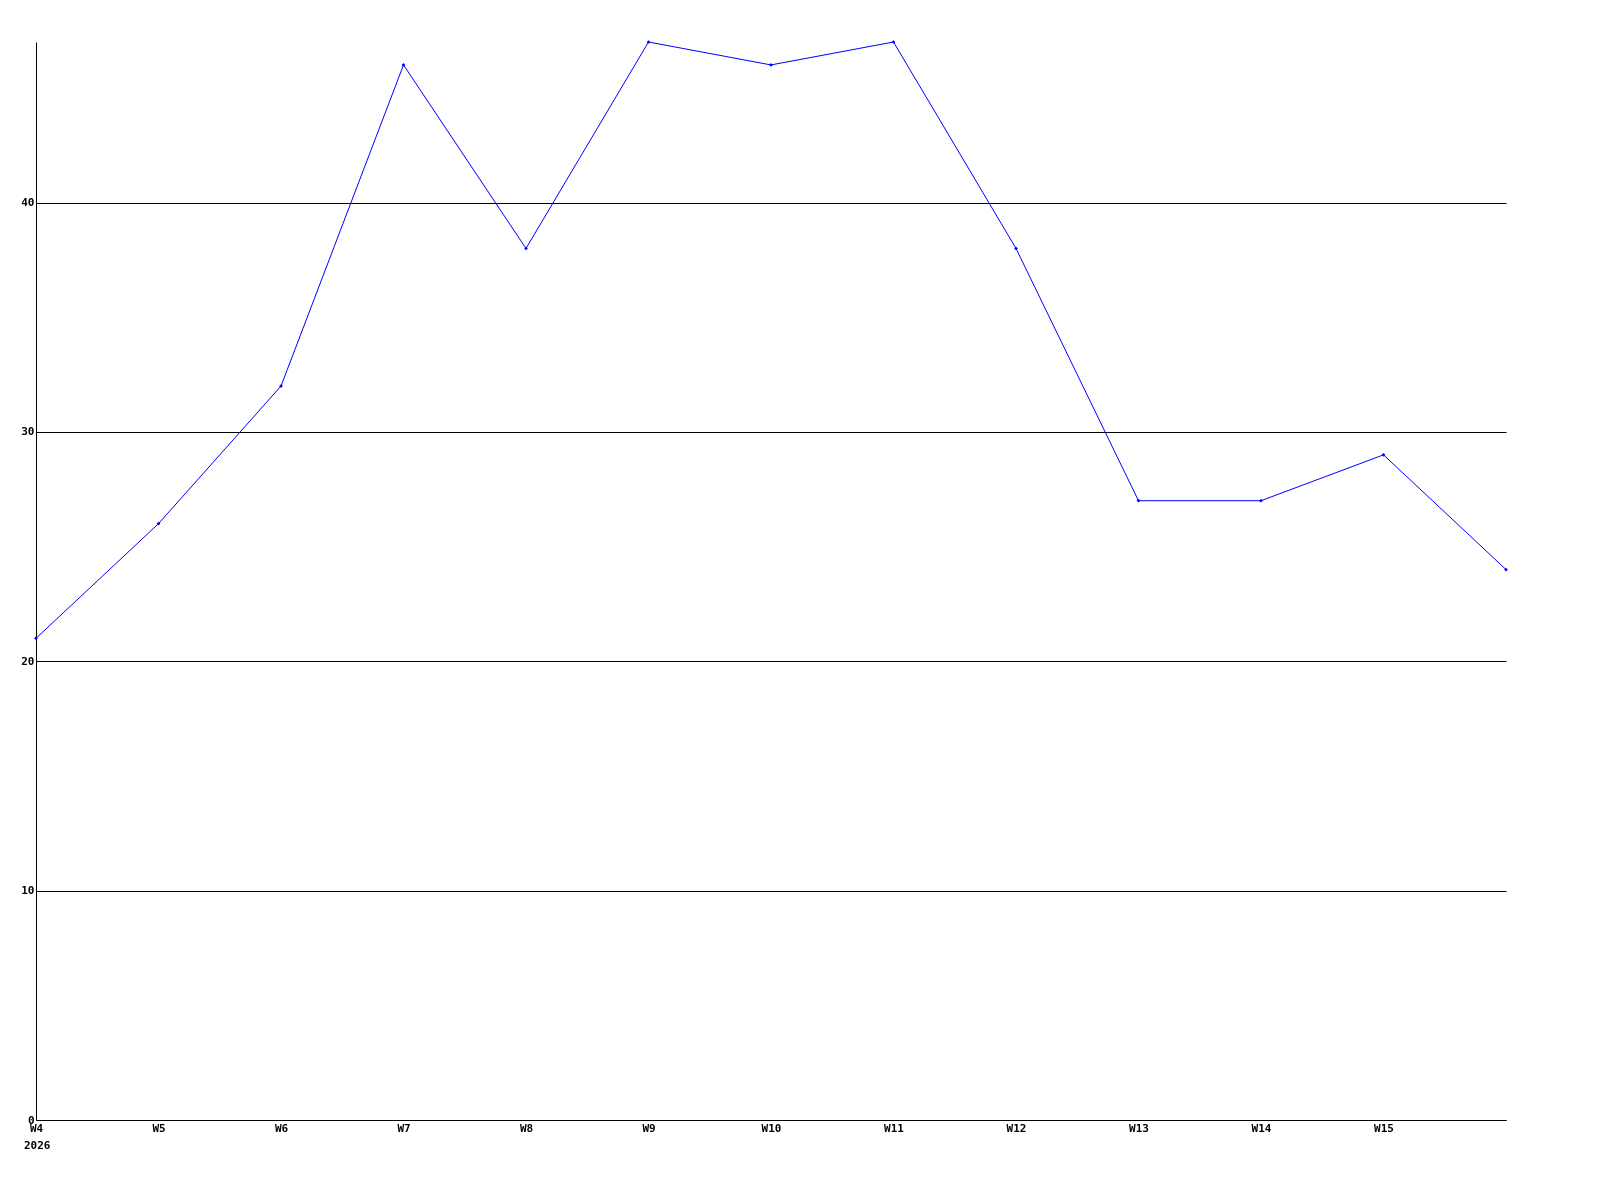  I want to click on y-tick-label: 10, so click(28, 891).